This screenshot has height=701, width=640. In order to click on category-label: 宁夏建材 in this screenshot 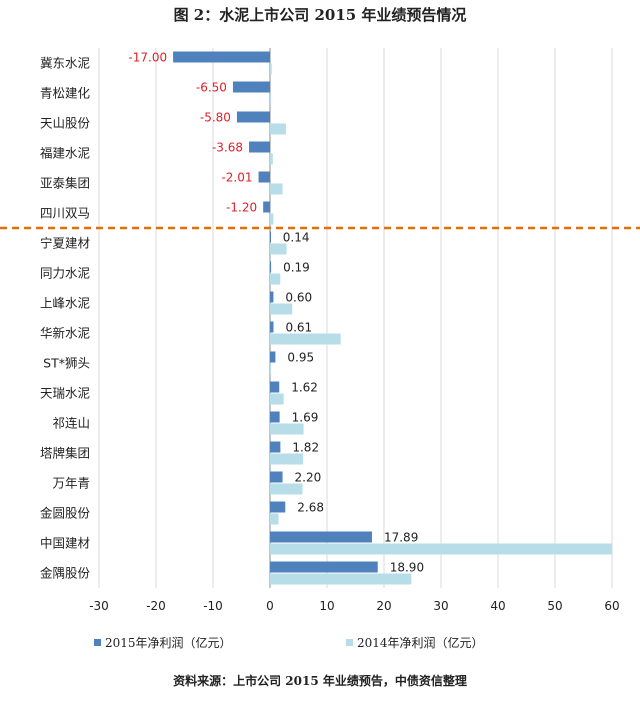, I will do `click(65, 243)`.